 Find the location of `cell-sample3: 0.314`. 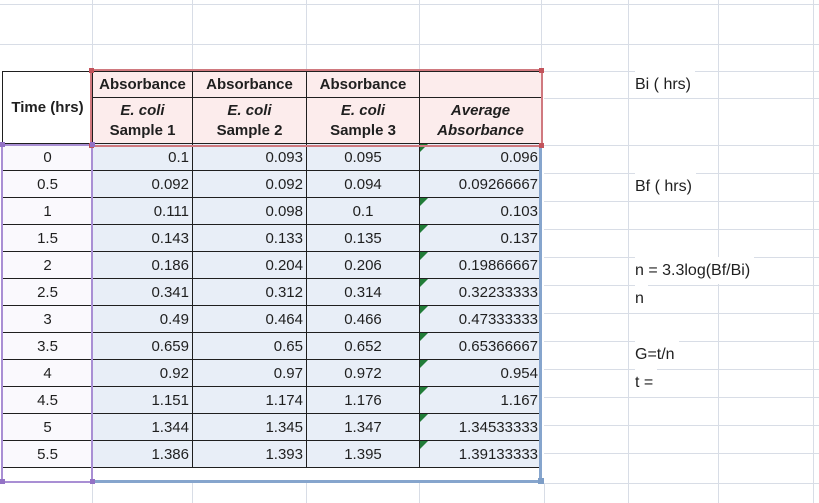

cell-sample3: 0.314 is located at coordinates (363, 292).